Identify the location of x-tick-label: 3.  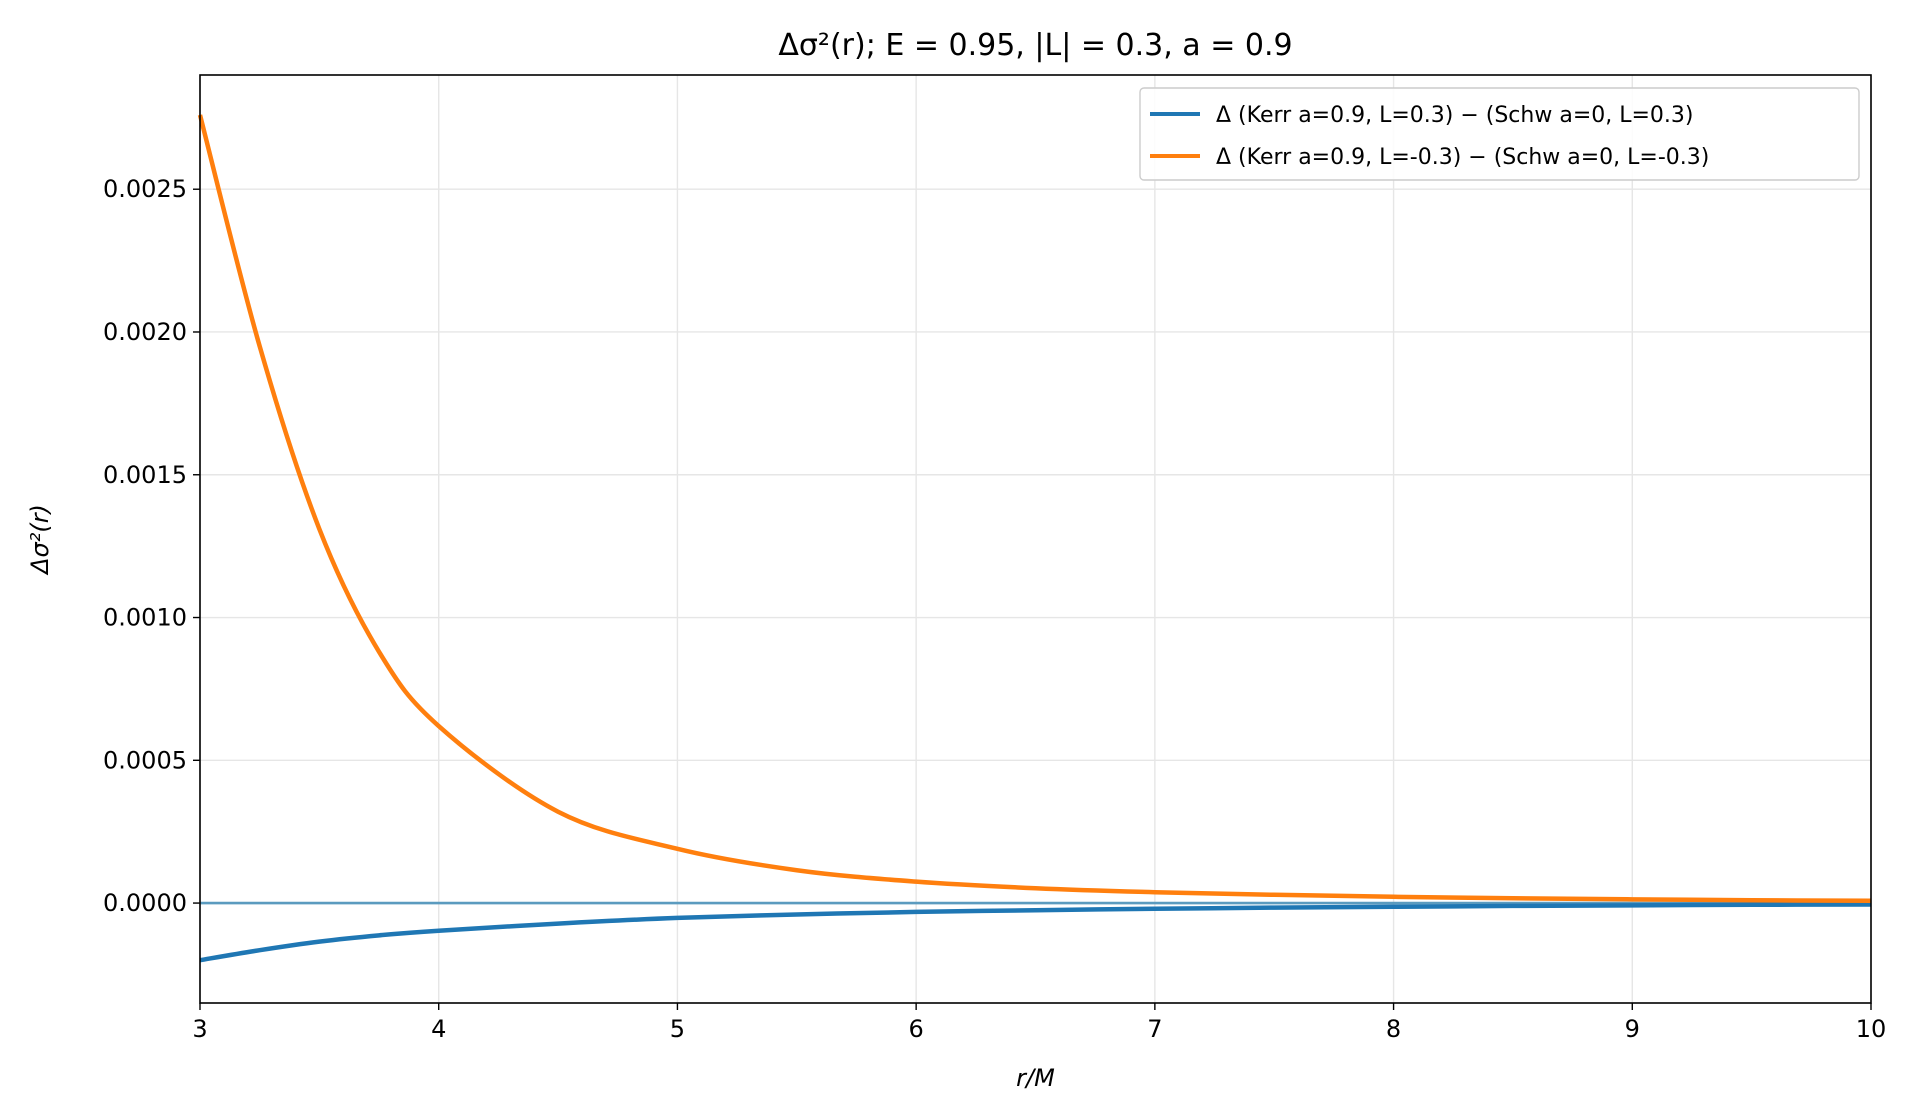
(199, 1029).